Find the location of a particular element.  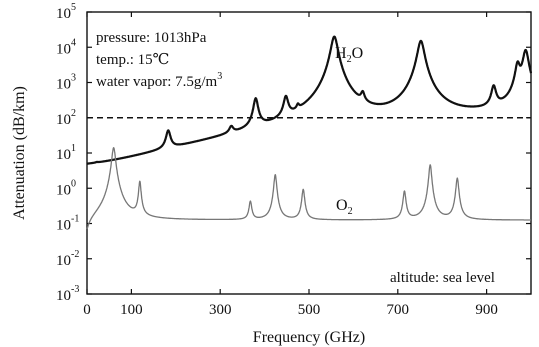

water-vapor-base: water vapor: 7.5g/m is located at coordinates (157, 82).